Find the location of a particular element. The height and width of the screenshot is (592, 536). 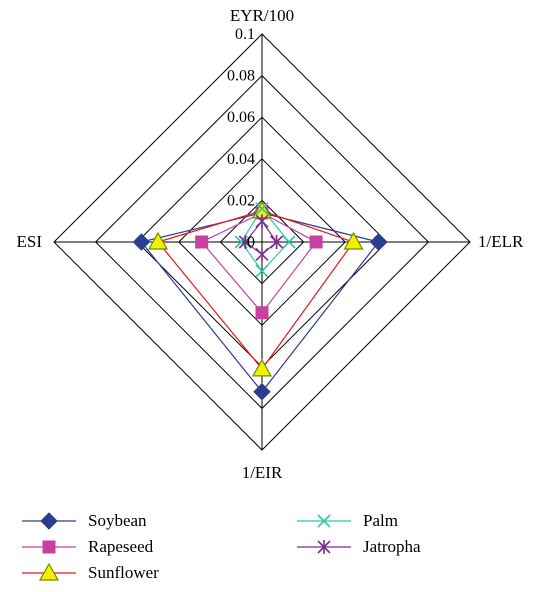

legend-swatch-sunflower is located at coordinates (49, 571).